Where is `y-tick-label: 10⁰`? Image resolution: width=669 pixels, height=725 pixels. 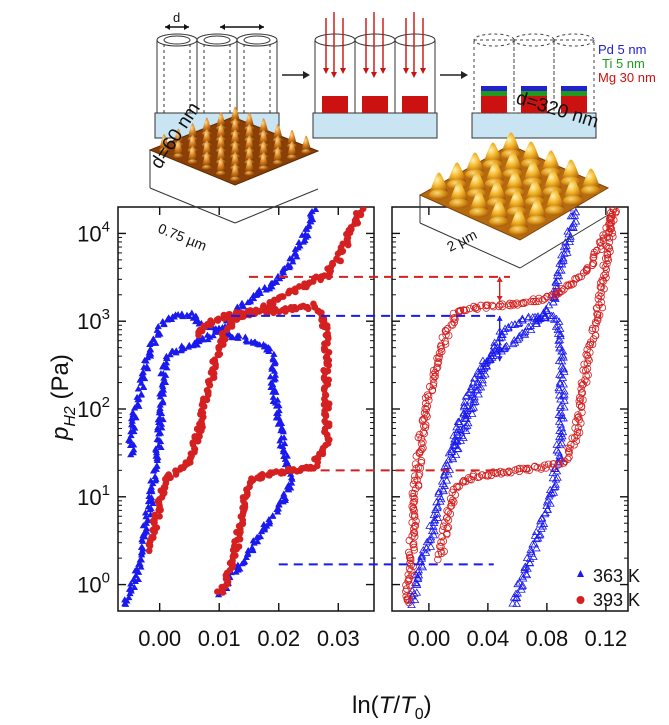
y-tick-label: 10⁰ is located at coordinates (93, 584).